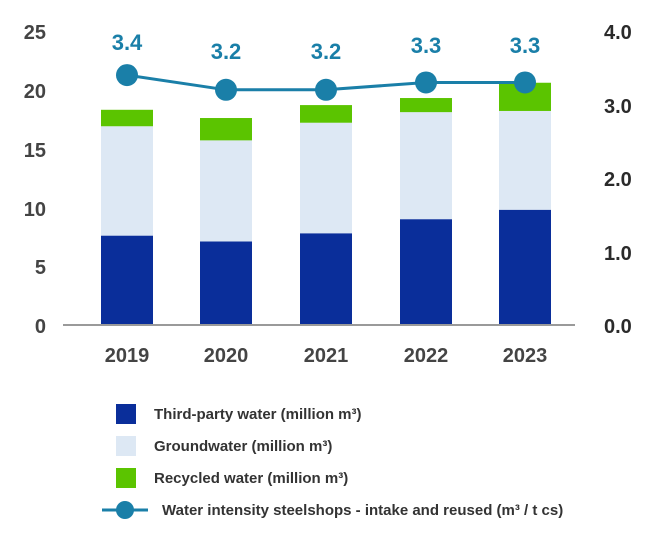 Image resolution: width=662 pixels, height=560 pixels. I want to click on groundwater-swatch, so click(126, 446).